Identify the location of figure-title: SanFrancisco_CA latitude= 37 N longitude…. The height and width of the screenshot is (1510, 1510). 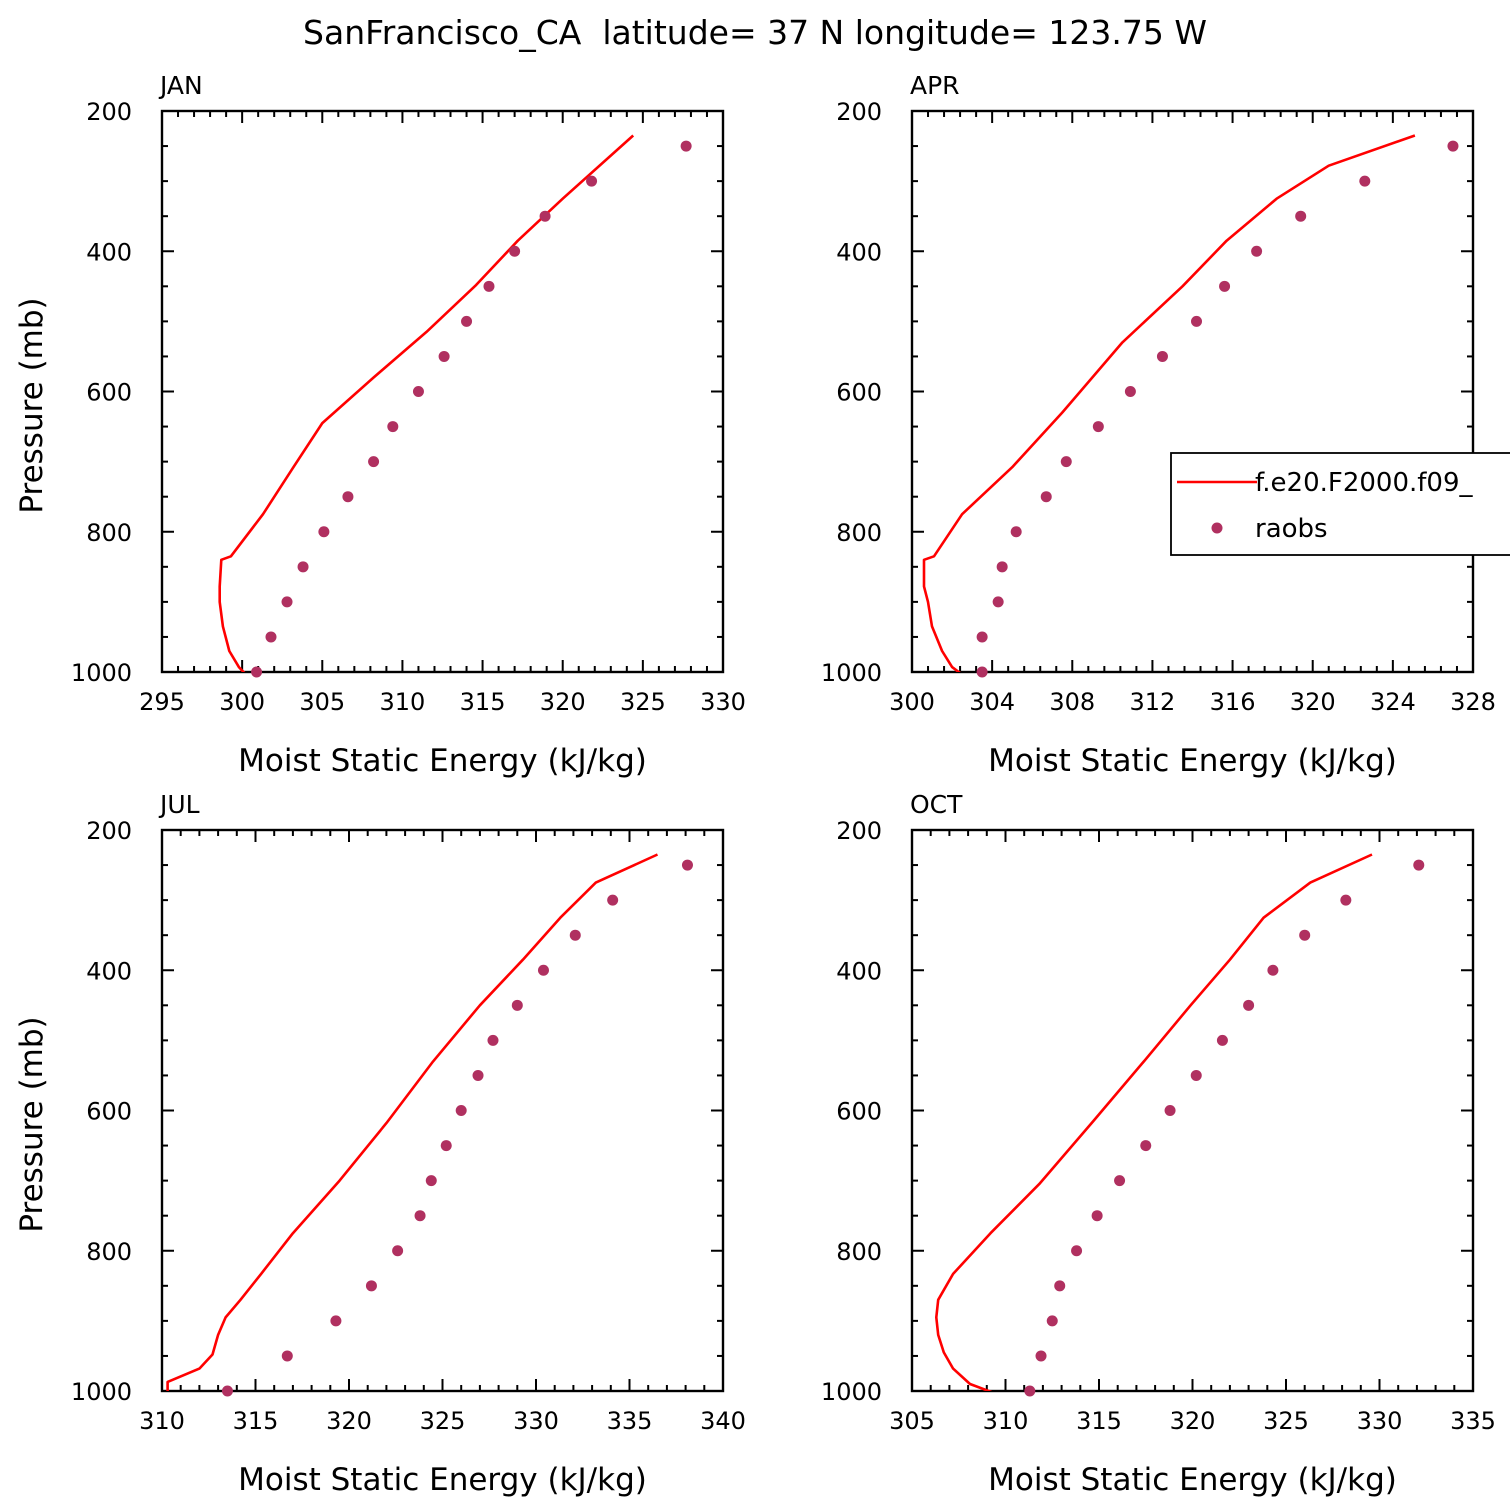
(755, 32).